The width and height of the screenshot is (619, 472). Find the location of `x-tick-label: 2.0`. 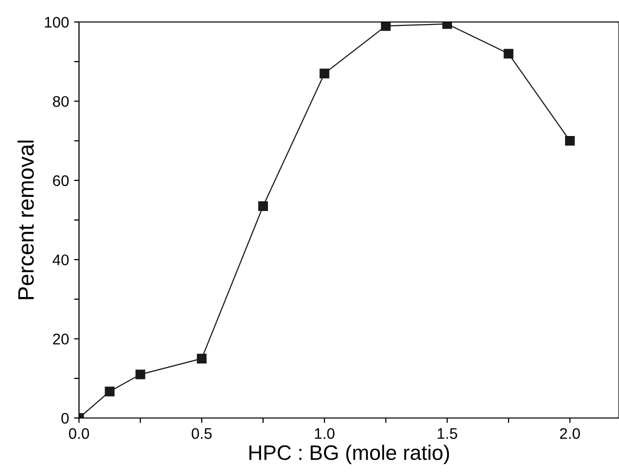

x-tick-label: 2.0 is located at coordinates (570, 433).